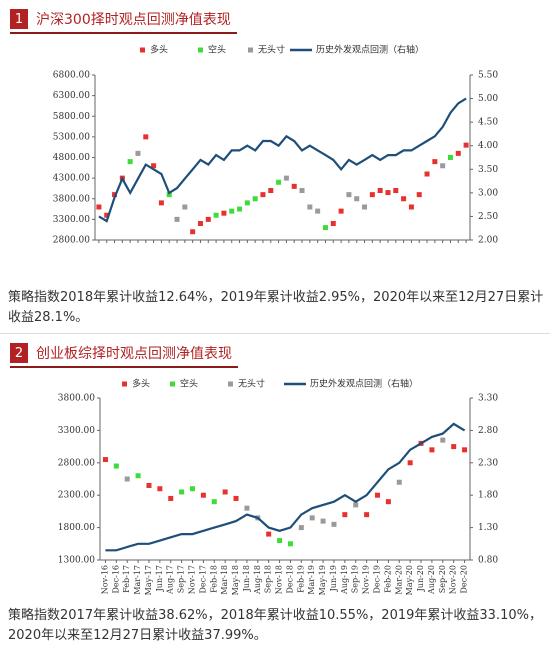 The width and height of the screenshot is (550, 653). I want to click on x-tick-label: Dec-17, so click(202, 579).